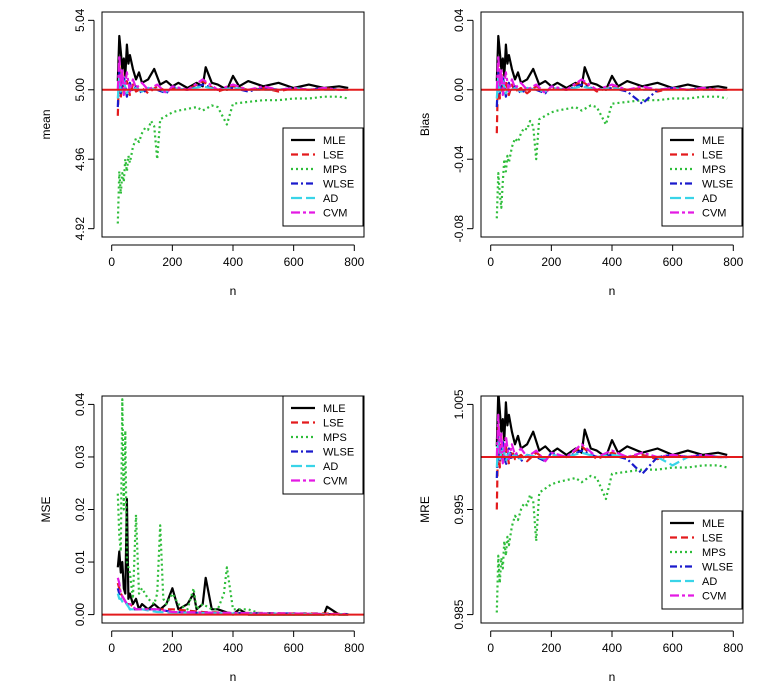  I want to click on y-tick-label: 0.995, so click(459, 509).